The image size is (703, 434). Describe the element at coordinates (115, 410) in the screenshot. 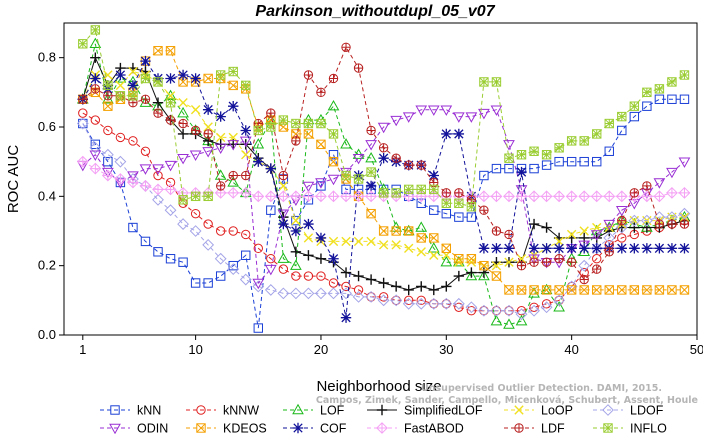

I see `legend-marker-knn` at that location.